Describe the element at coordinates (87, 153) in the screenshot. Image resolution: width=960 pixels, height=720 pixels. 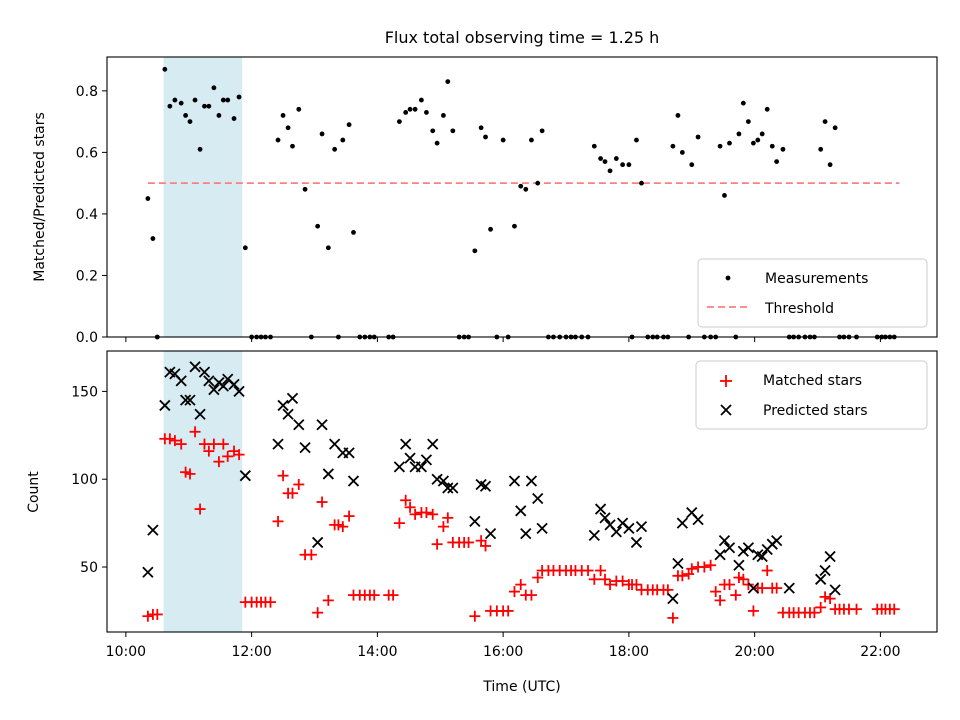
I see `top-y-tick-label: 0.6` at that location.